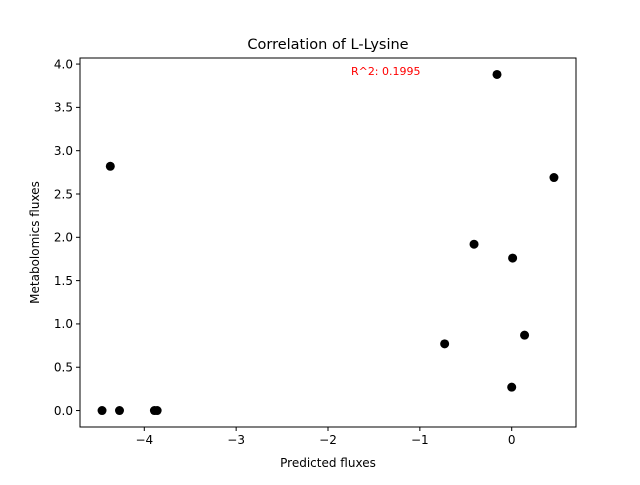 The width and height of the screenshot is (640, 485). What do you see at coordinates (63, 368) in the screenshot?
I see `y-tick-label: 0.5` at bounding box center [63, 368].